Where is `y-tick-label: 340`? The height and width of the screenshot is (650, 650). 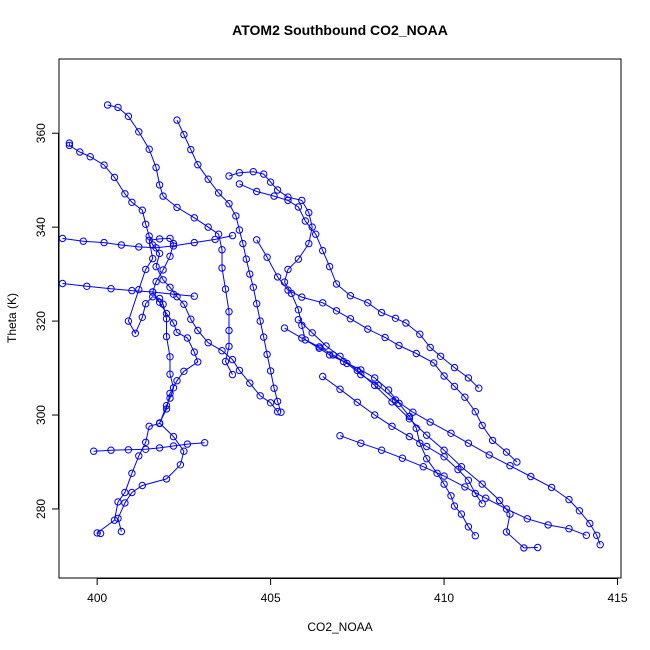 y-tick-label: 340 is located at coordinates (41, 227).